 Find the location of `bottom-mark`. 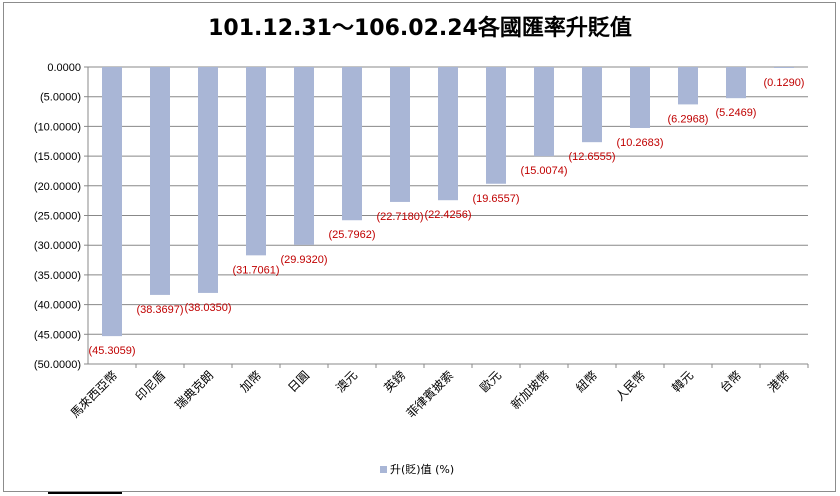

bottom-mark is located at coordinates (85, 493).